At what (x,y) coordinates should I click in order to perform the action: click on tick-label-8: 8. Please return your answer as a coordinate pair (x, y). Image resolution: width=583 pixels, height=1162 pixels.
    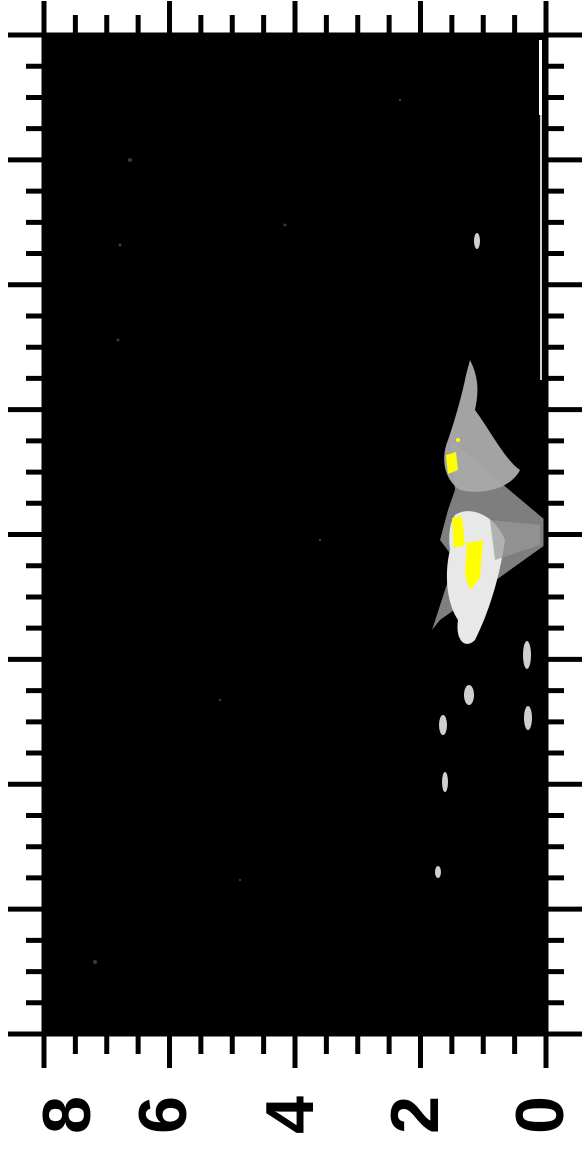
    Looking at the image, I should click on (67, 1115).